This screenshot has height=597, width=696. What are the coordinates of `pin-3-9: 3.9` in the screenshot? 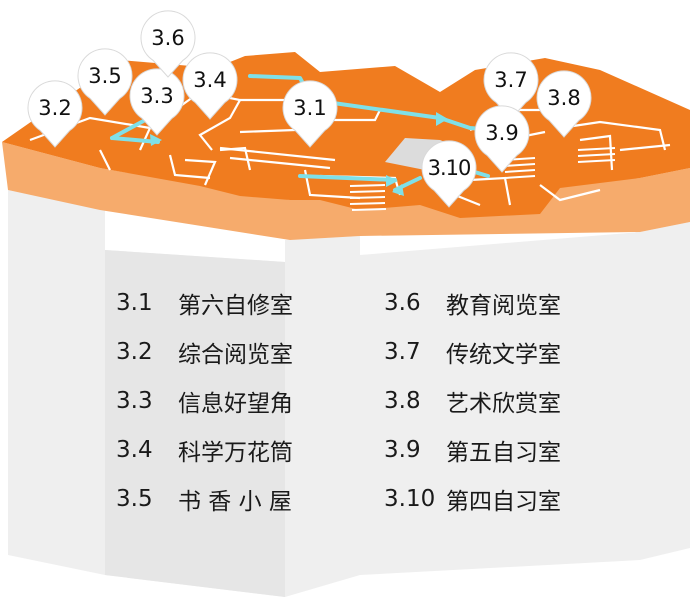 It's located at (502, 139).